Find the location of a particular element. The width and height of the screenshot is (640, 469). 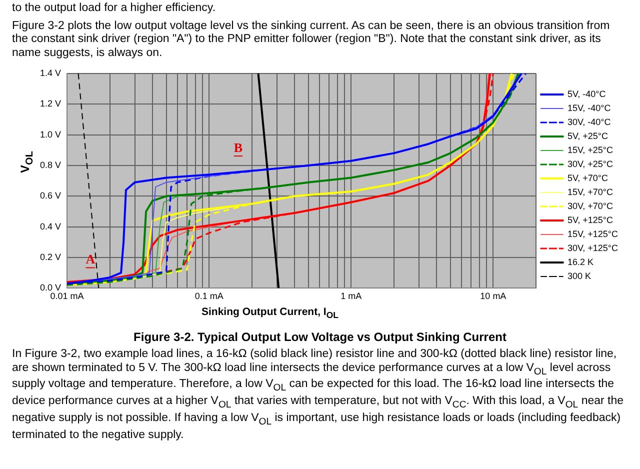

x-axis-title: Sinking Output Current, I$_{OL}$ is located at coordinates (270, 313).